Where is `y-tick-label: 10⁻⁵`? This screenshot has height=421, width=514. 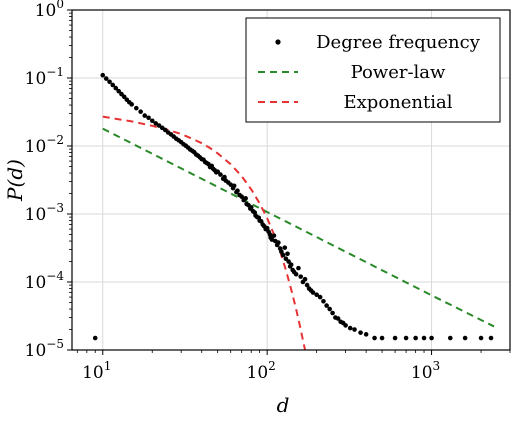
y-tick-label: 10⁻⁵ is located at coordinates (44, 349).